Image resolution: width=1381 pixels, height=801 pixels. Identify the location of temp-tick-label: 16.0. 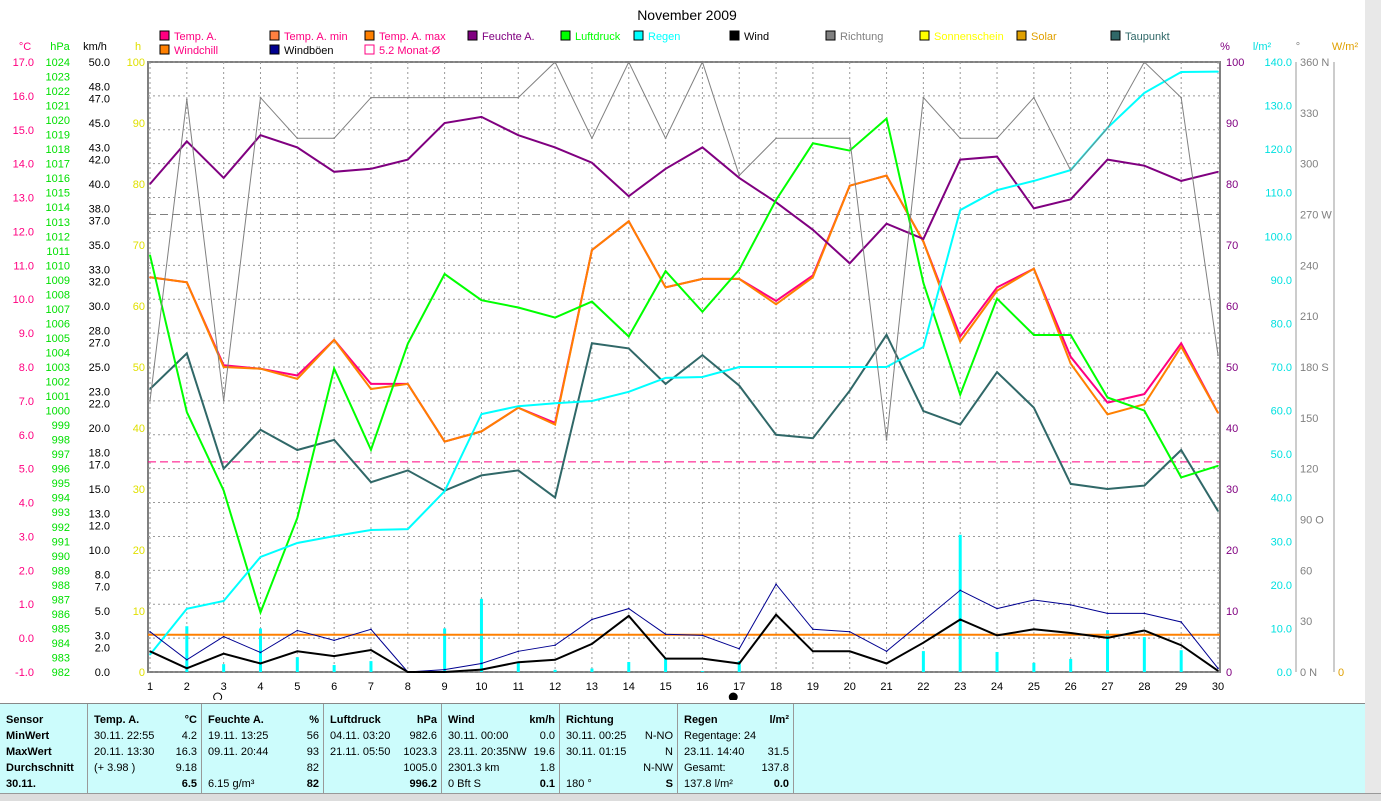
(23, 97).